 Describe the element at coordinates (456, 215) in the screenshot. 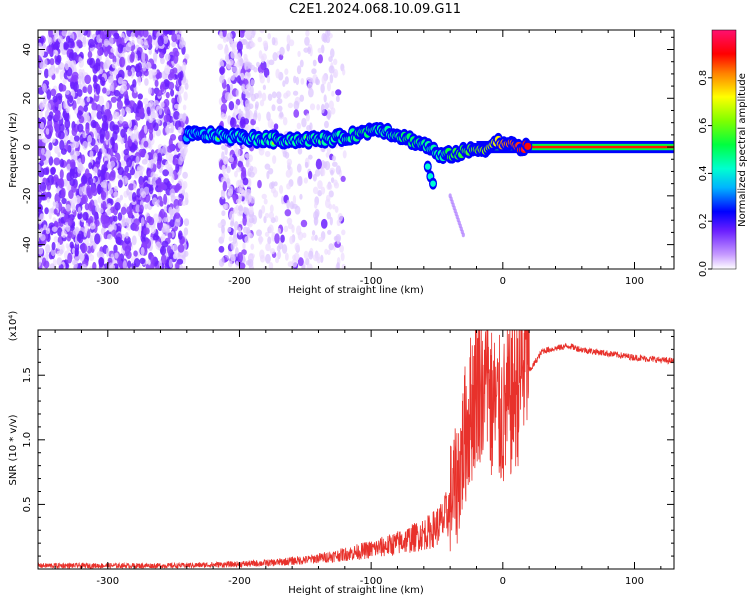

I see `spectral-tail` at that location.